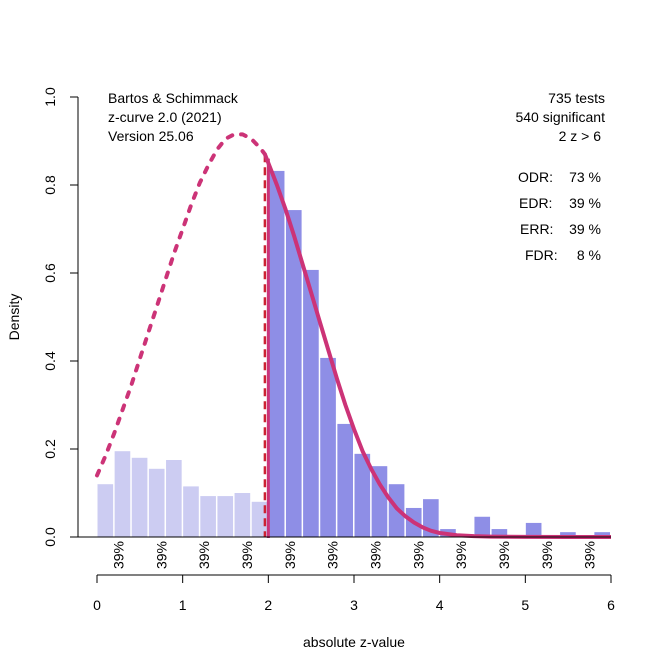 This screenshot has width=672, height=671. What do you see at coordinates (50, 273) in the screenshot?
I see `y-tick-label: 0.6` at bounding box center [50, 273].